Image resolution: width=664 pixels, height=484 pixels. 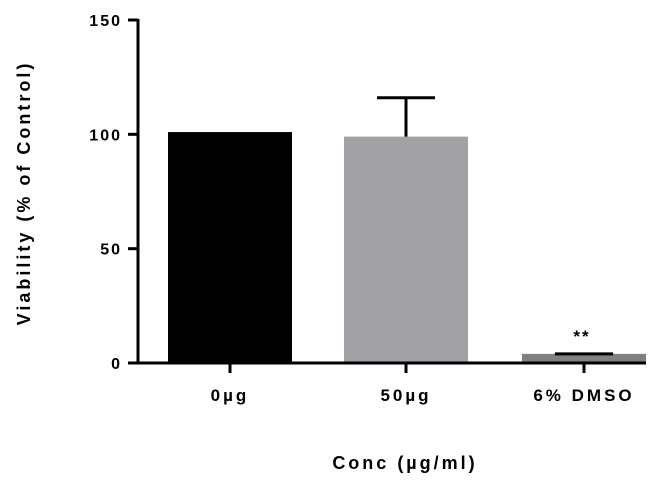 I want to click on y-tick-label: 50, so click(x=111, y=250).